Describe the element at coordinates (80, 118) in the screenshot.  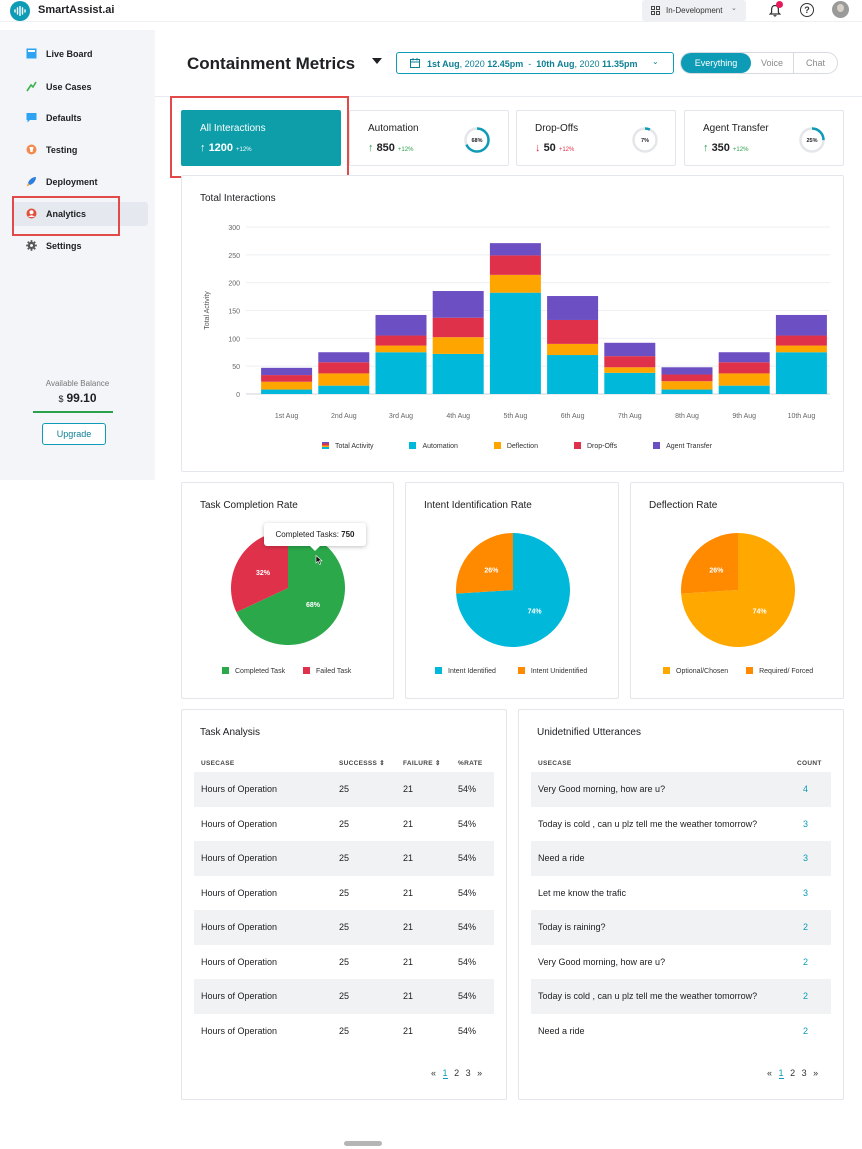
I see `sidebar-item-defaults: Defaults` at that location.